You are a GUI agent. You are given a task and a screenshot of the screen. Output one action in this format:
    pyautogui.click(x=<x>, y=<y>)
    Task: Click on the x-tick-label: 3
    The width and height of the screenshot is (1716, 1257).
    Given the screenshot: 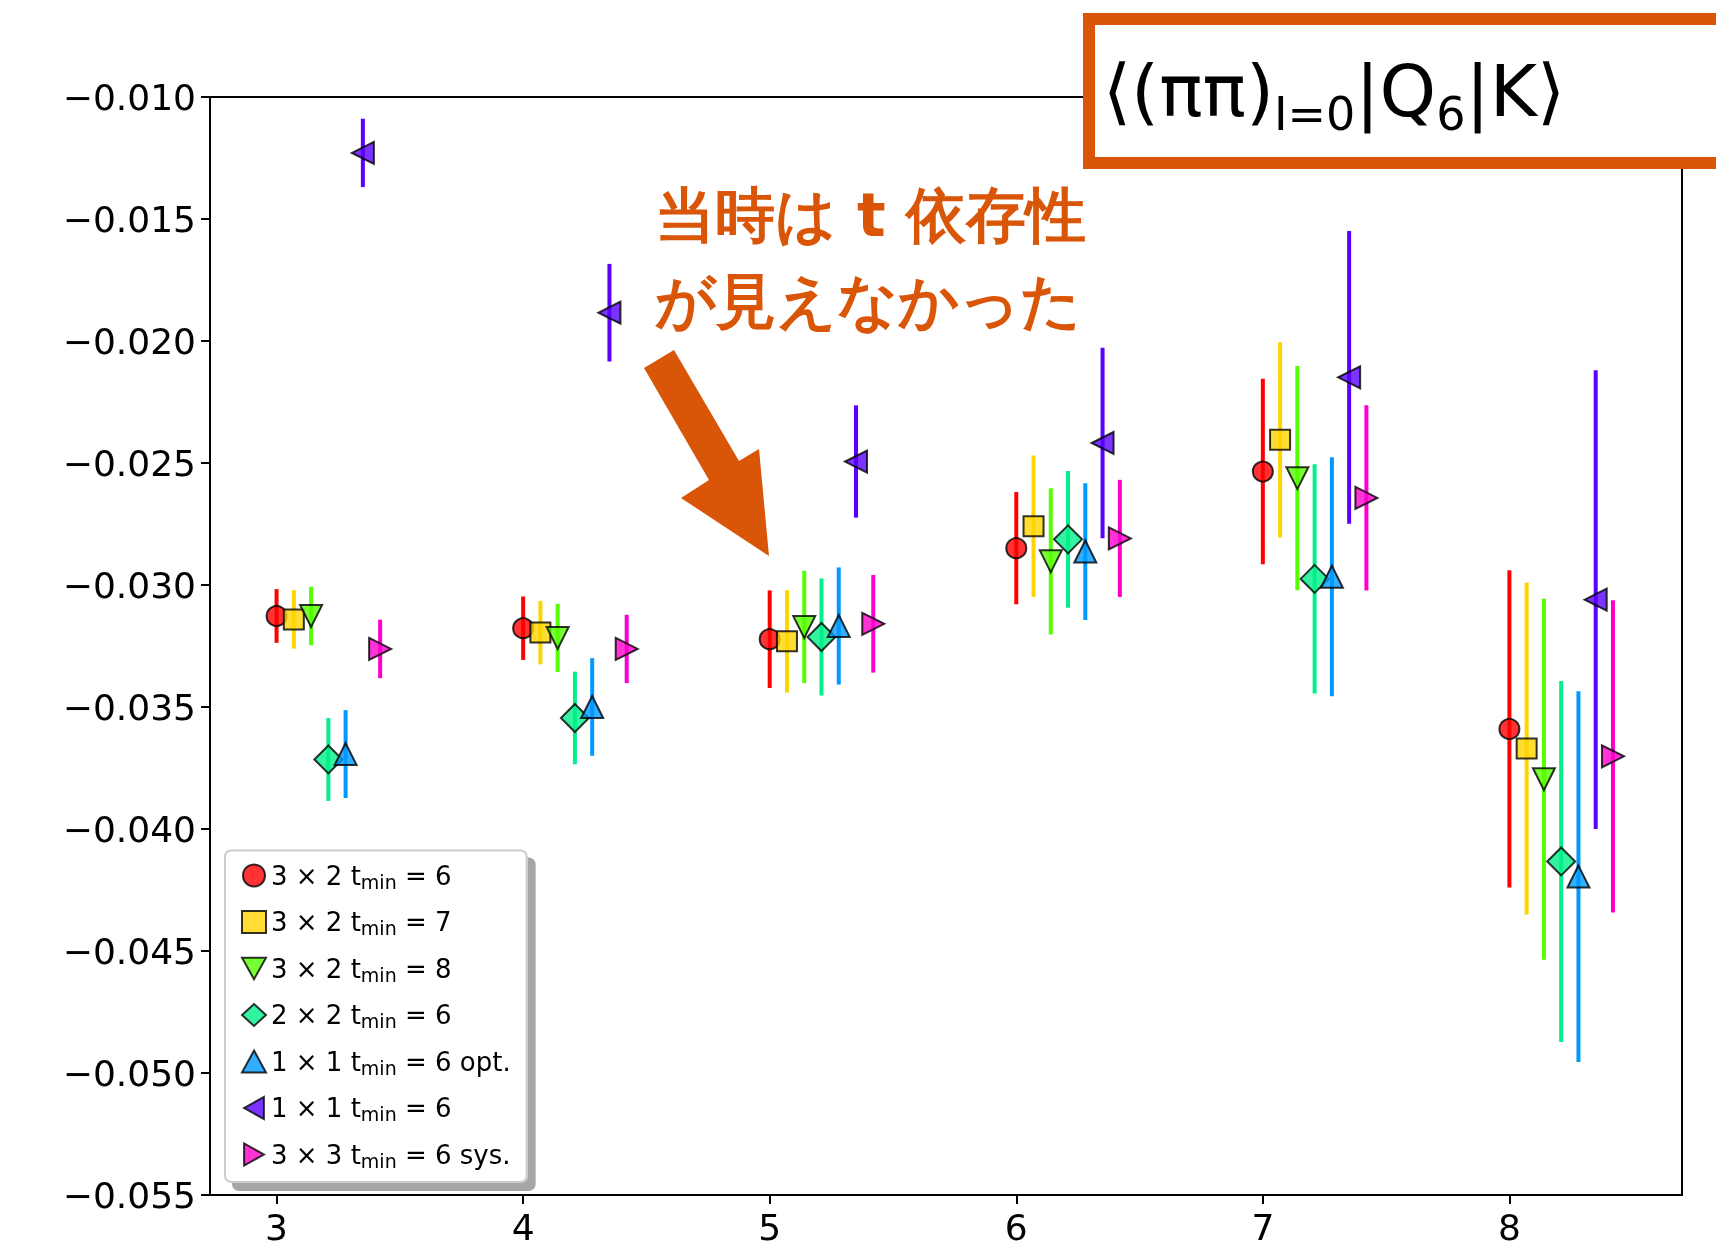 What is the action you would take?
    pyautogui.click(x=277, y=1227)
    